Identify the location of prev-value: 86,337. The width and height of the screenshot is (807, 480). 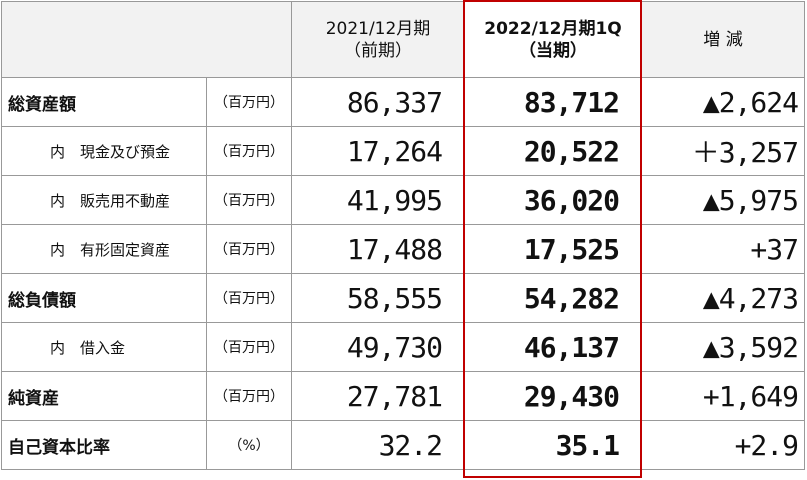
(378, 102).